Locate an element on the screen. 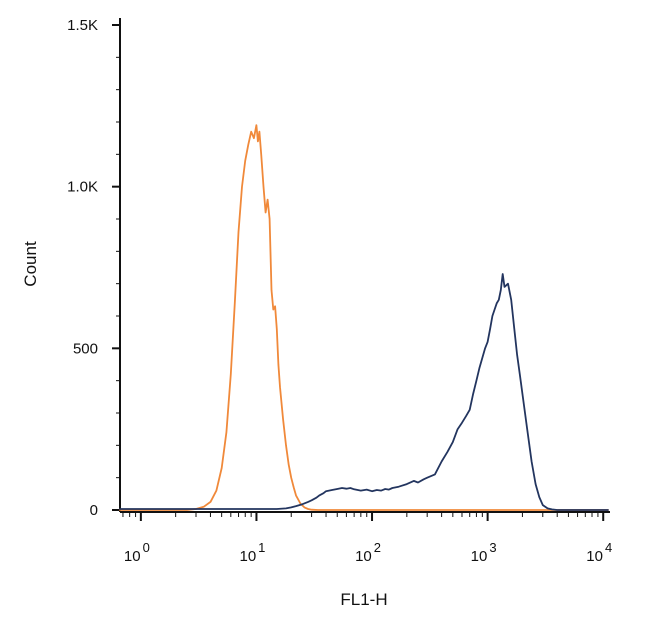 The height and width of the screenshot is (624, 650). y-axis-title: Count is located at coordinates (30, 264).